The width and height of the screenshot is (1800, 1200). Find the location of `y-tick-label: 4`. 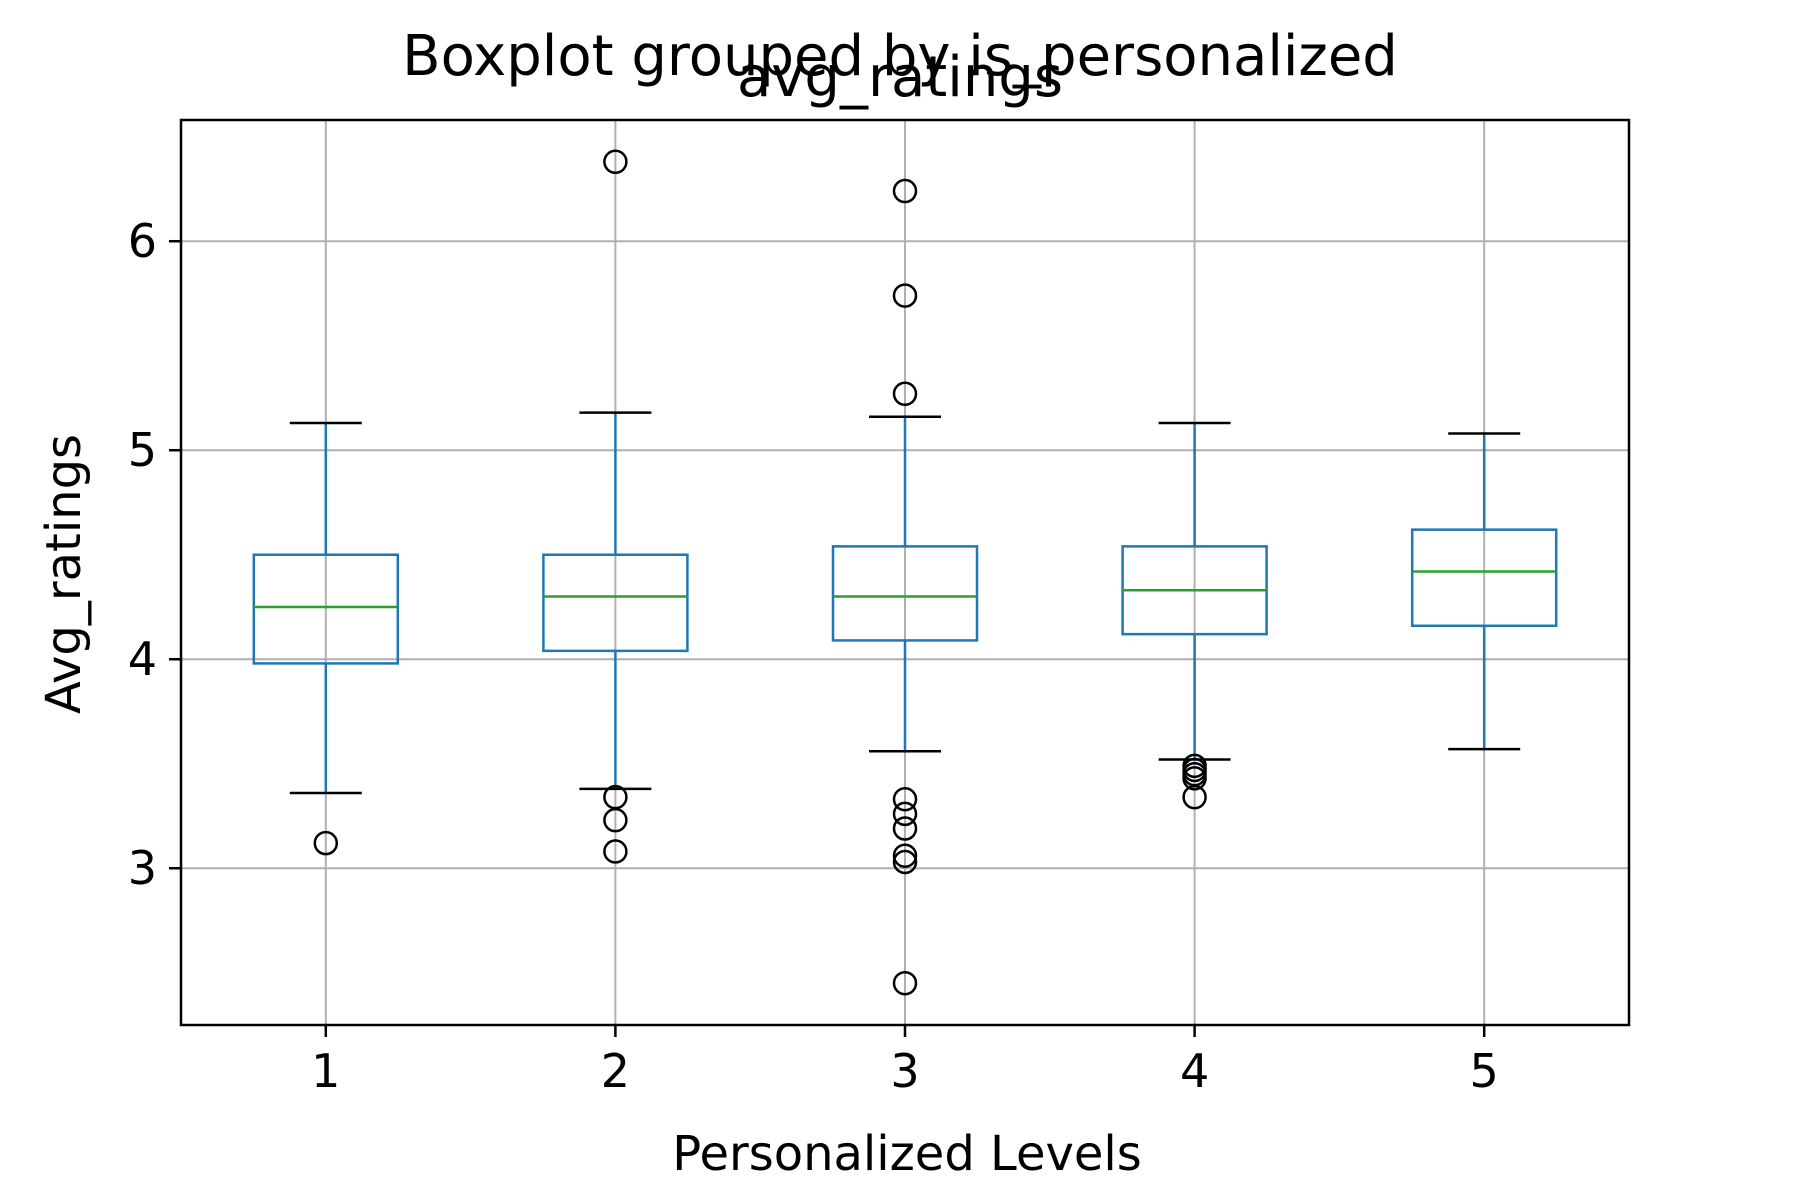

y-tick-label: 4 is located at coordinates (142, 659).